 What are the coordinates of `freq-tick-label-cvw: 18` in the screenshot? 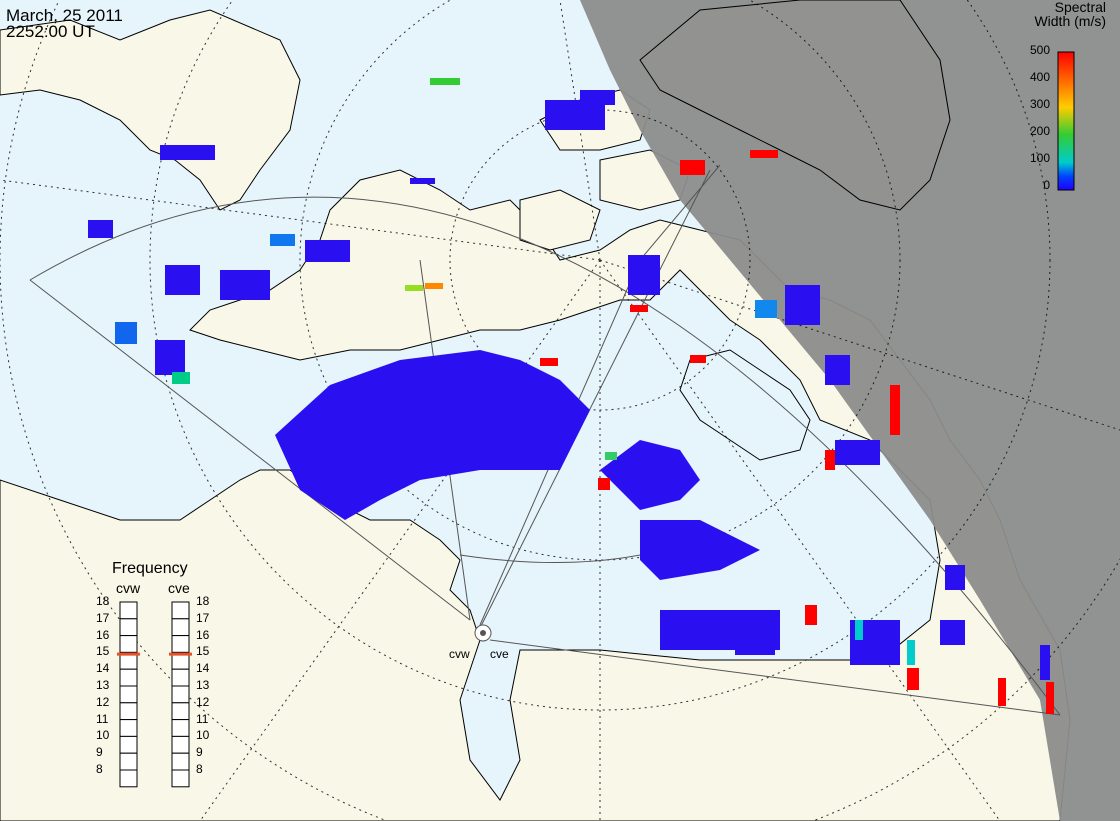 It's located at (103, 601).